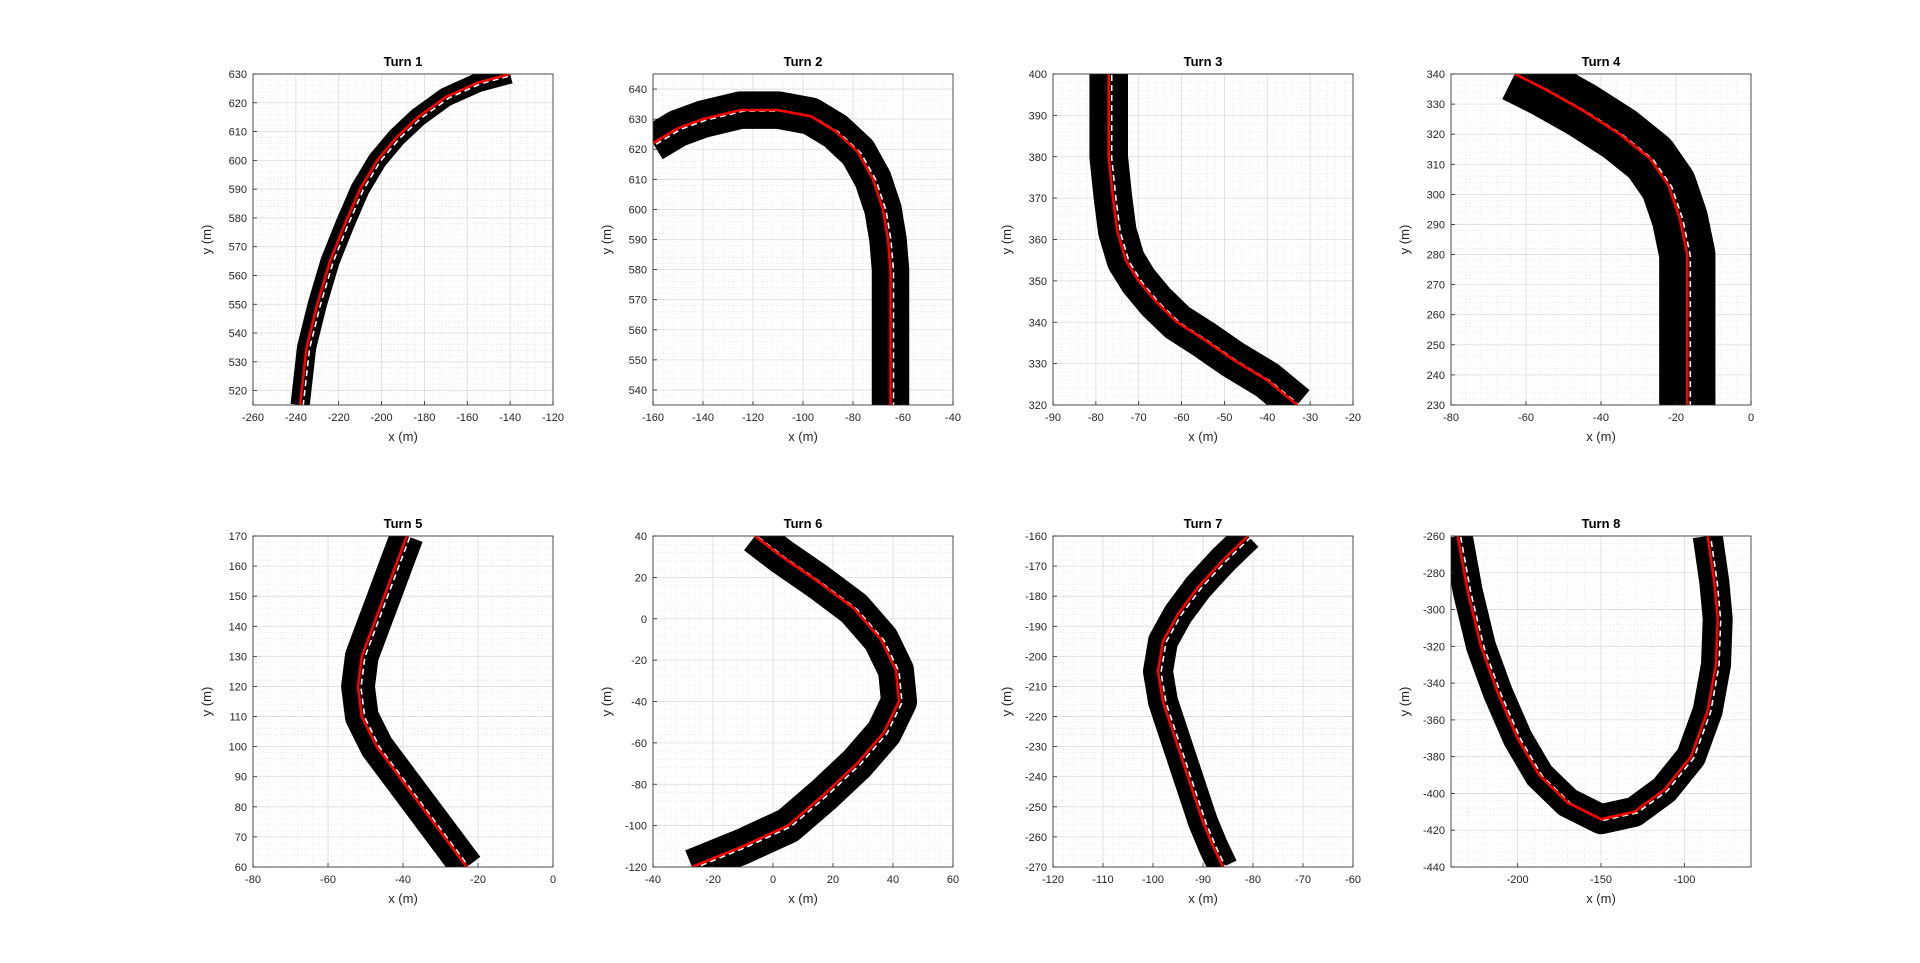  What do you see at coordinates (241, 778) in the screenshot?
I see `turn-5-y-tick-label: 90` at bounding box center [241, 778].